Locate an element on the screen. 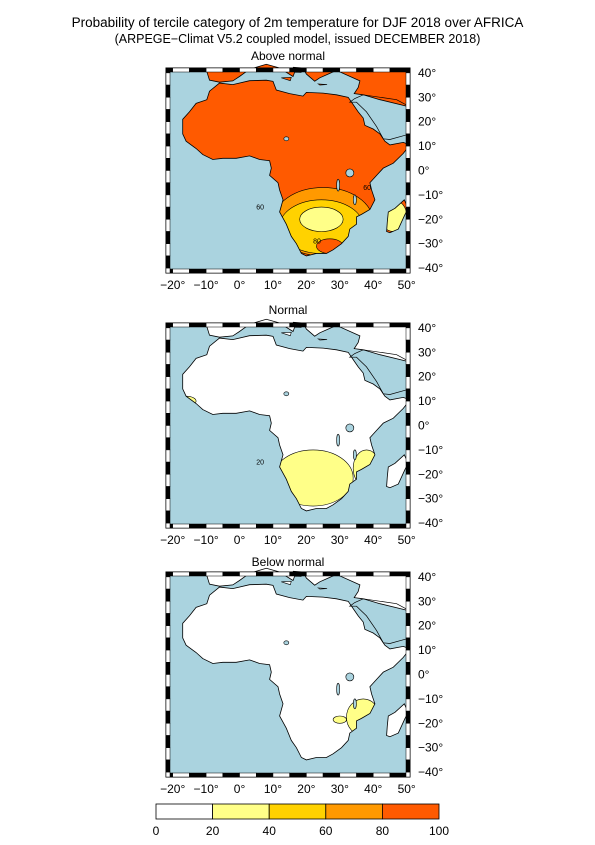 The height and width of the screenshot is (845, 595). legend-tick-label: 80 is located at coordinates (383, 831).